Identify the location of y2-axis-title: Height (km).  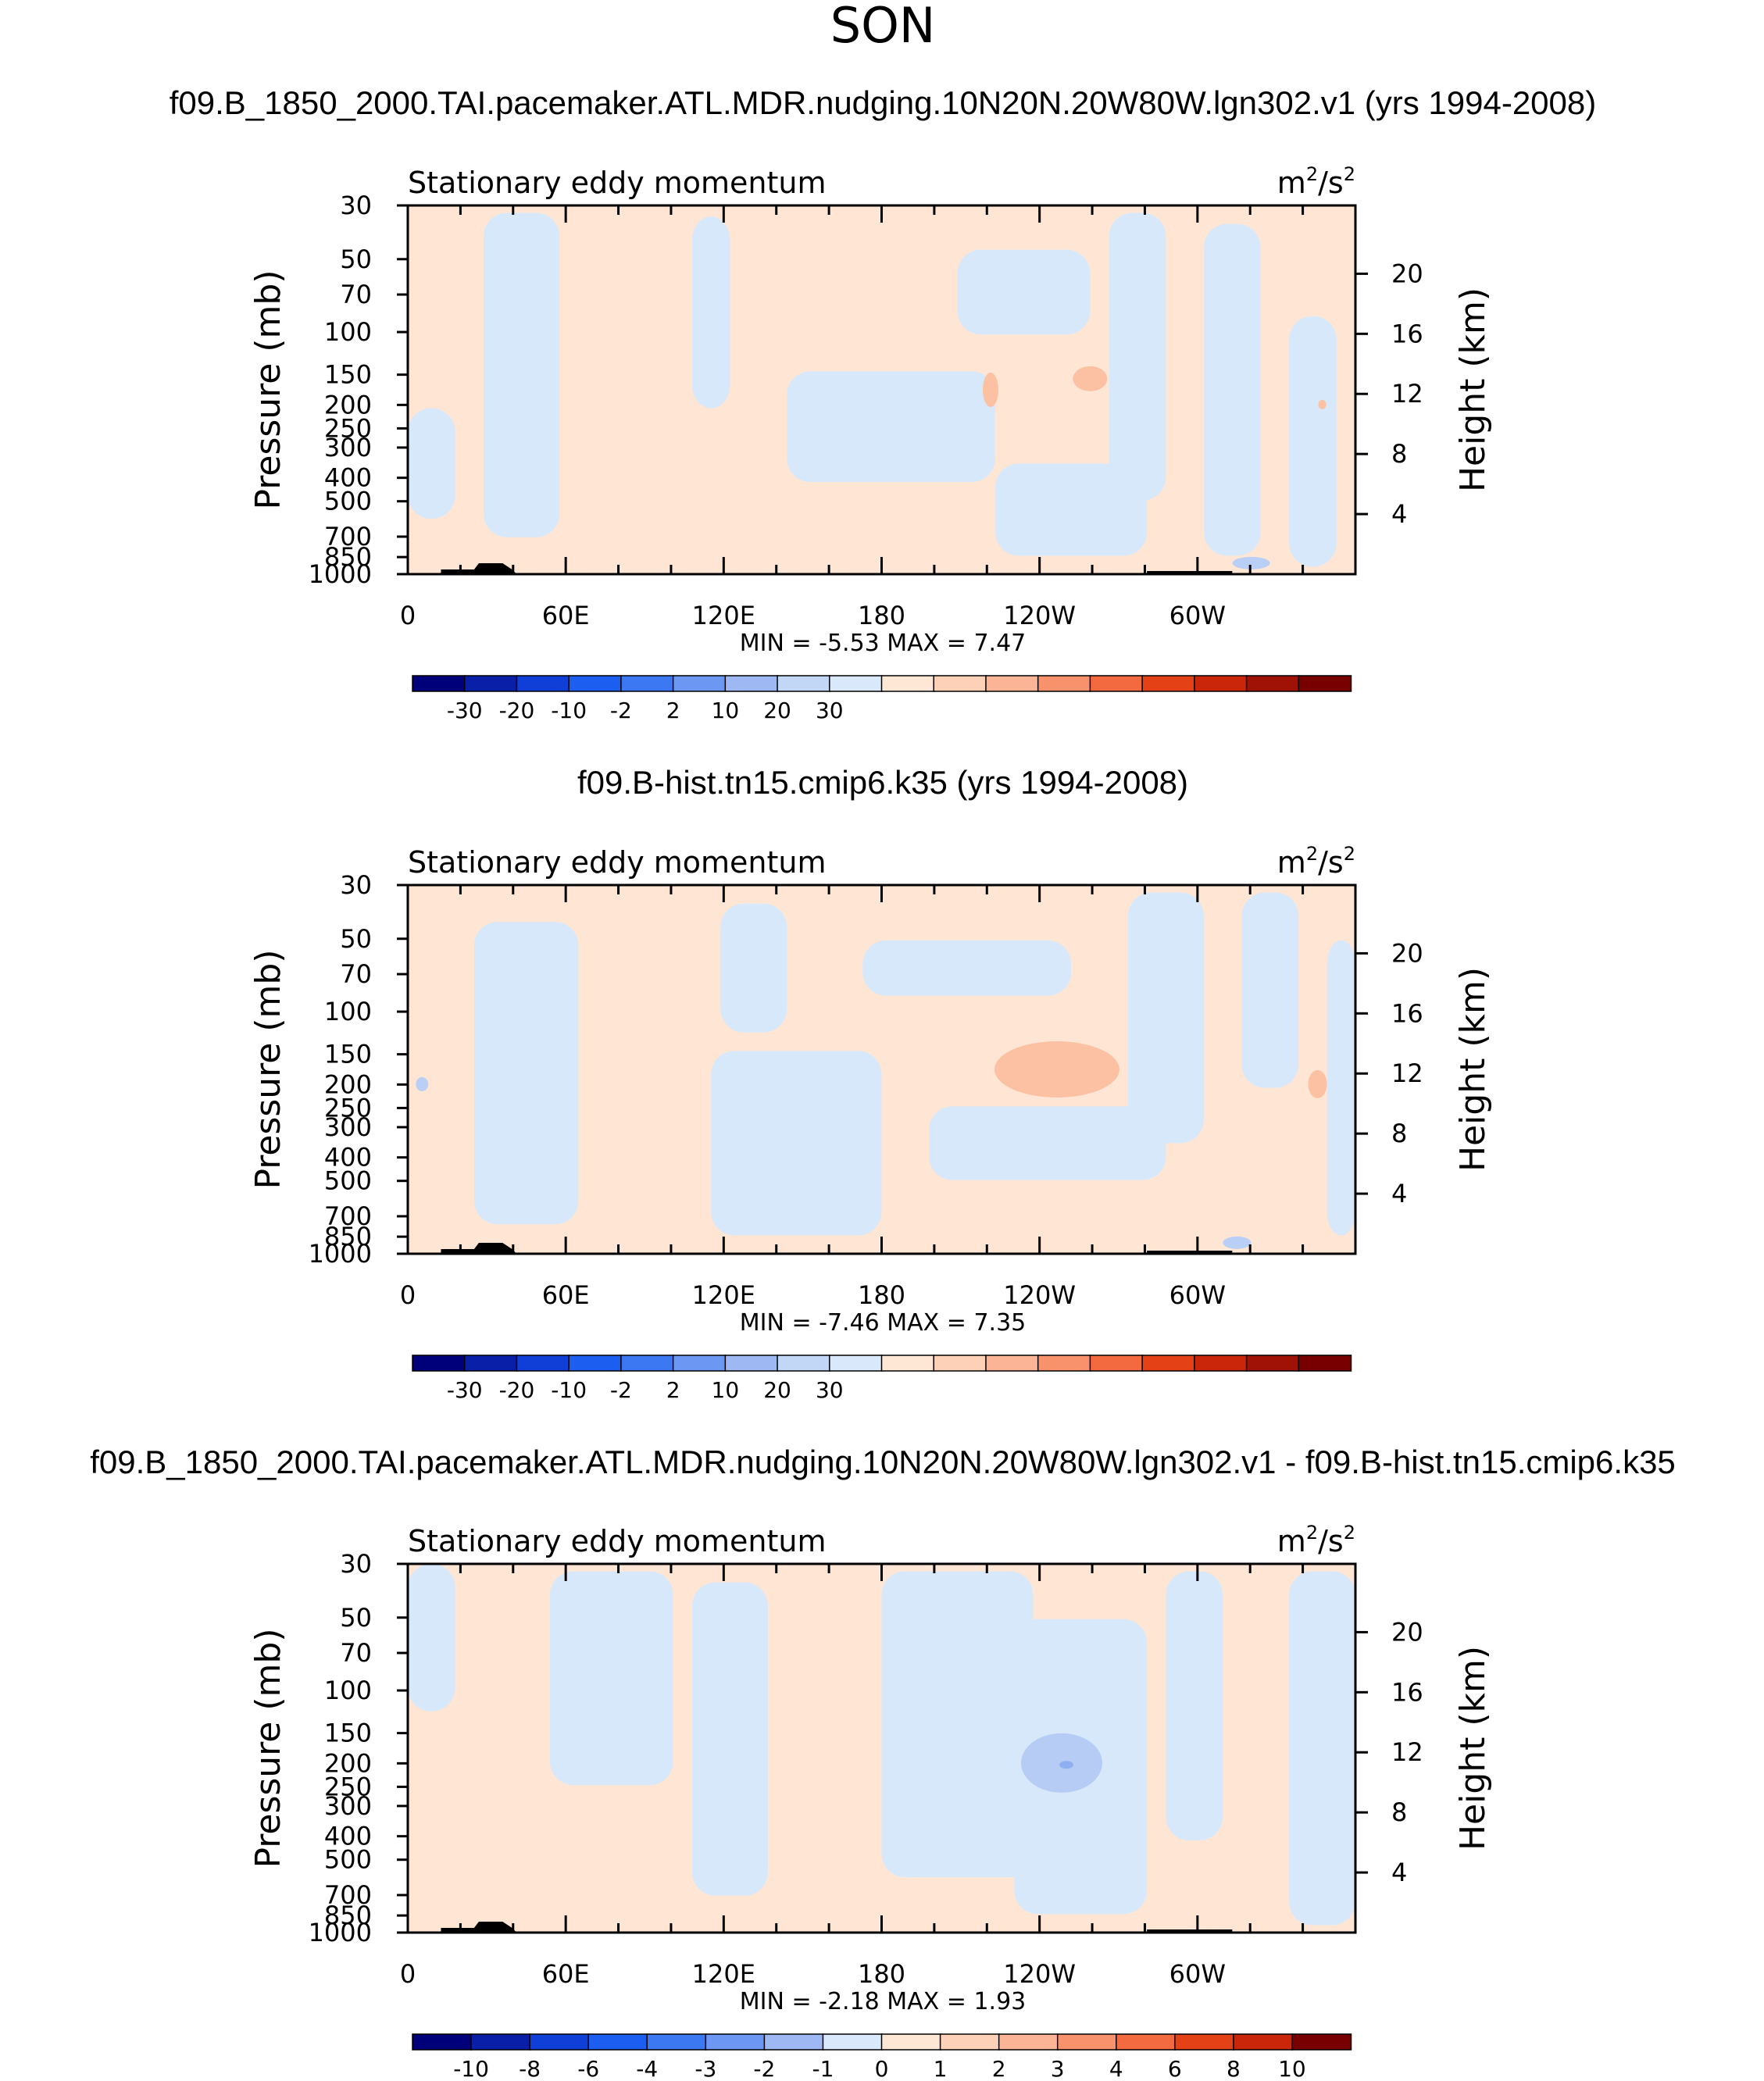
(1473, 1748).